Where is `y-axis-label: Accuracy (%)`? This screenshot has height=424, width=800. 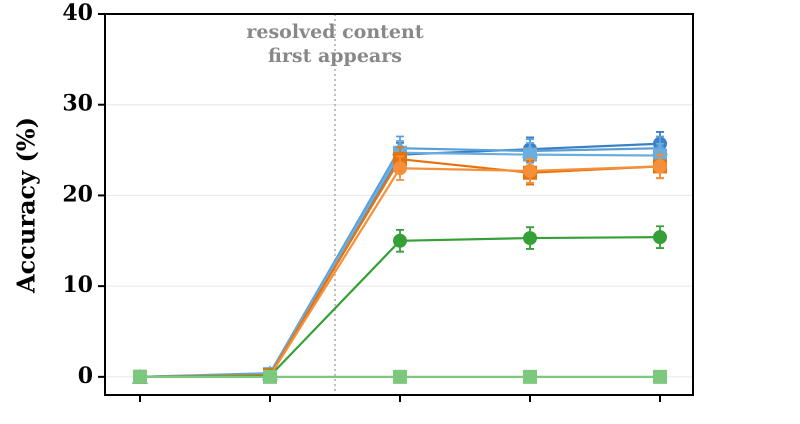
y-axis-label: Accuracy (%) is located at coordinates (26, 205).